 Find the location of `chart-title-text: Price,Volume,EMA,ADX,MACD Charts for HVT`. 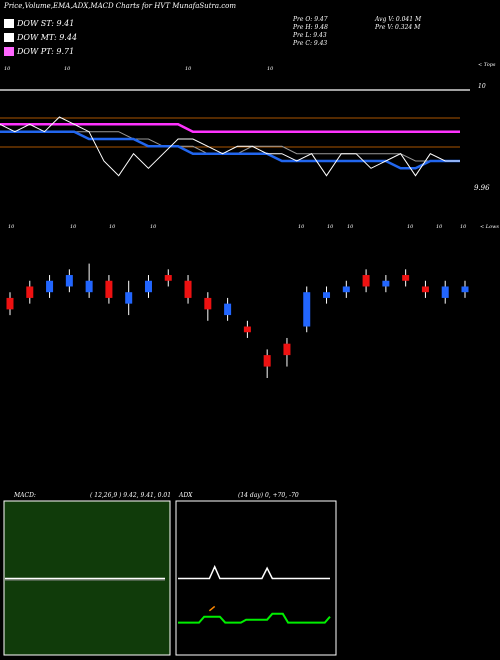

chart-title-text: Price,Volume,EMA,ADX,MACD Charts for HVT is located at coordinates (87, 6).